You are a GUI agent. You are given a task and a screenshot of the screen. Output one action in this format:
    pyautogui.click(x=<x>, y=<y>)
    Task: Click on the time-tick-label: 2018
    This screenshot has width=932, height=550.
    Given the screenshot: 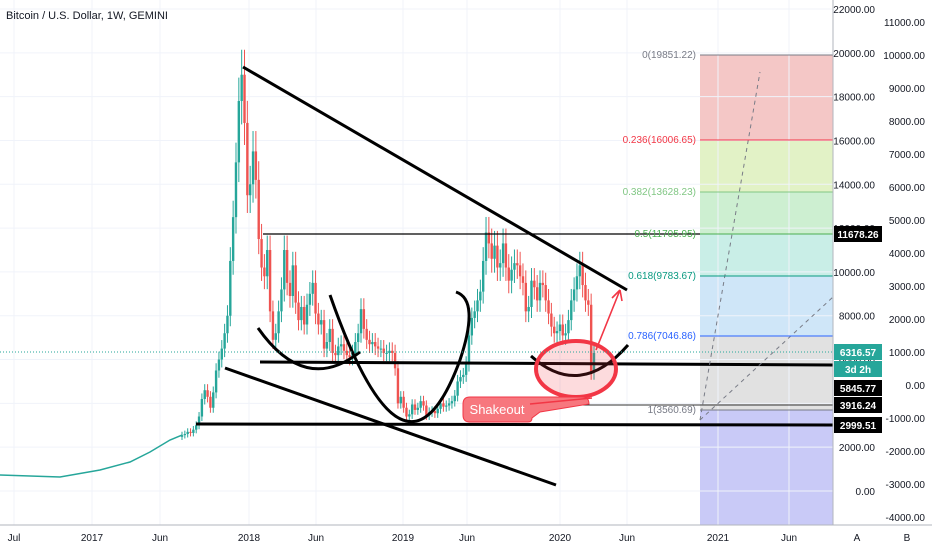 What is the action you would take?
    pyautogui.click(x=249, y=538)
    